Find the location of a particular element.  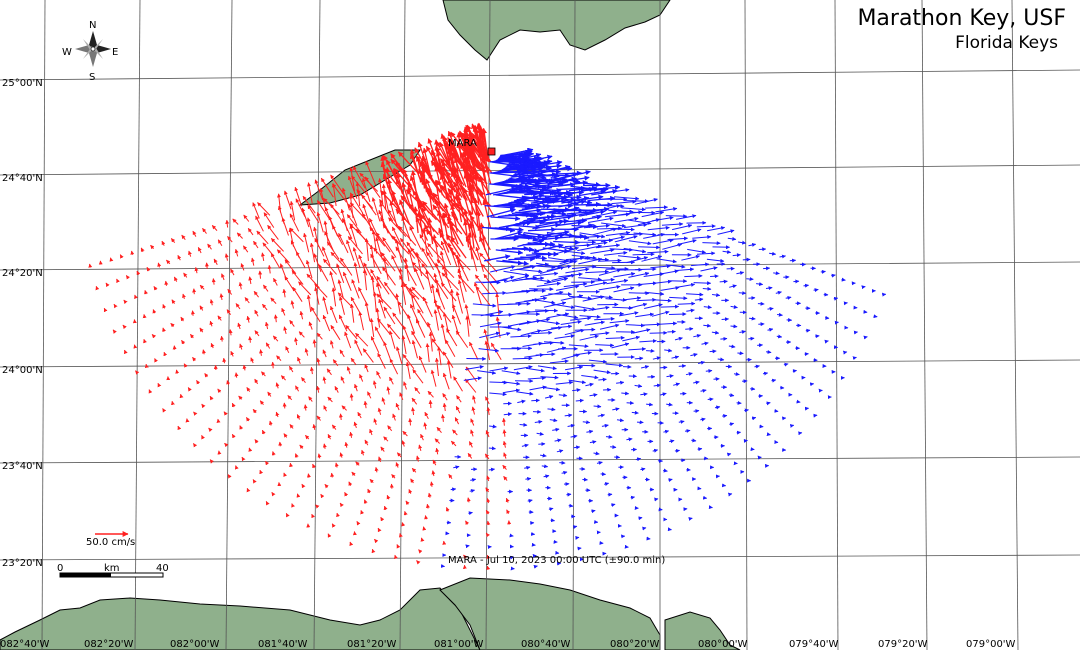

svg-text: 24°40'N is located at coordinates (22, 178).